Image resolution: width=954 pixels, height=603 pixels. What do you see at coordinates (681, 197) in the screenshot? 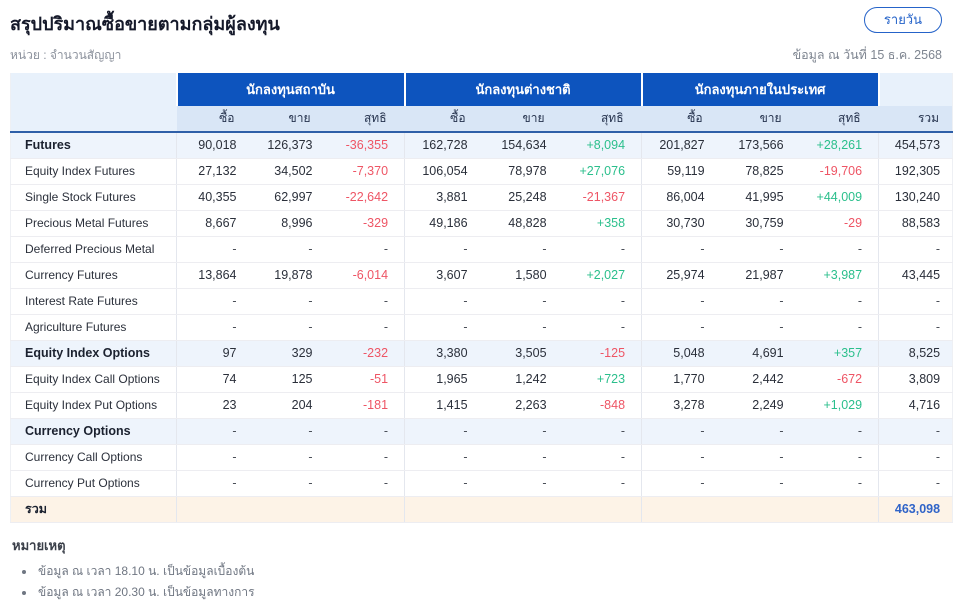
I see `cell-value: 86,004` at bounding box center [681, 197].